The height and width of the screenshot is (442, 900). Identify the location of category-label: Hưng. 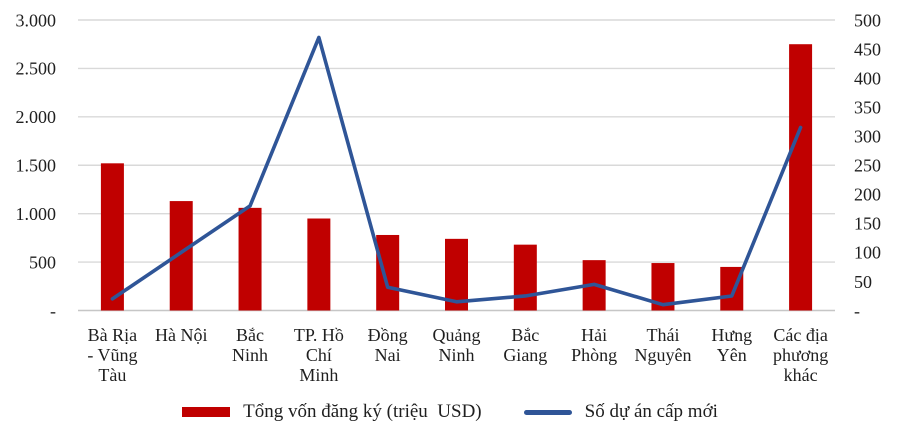
(731, 335).